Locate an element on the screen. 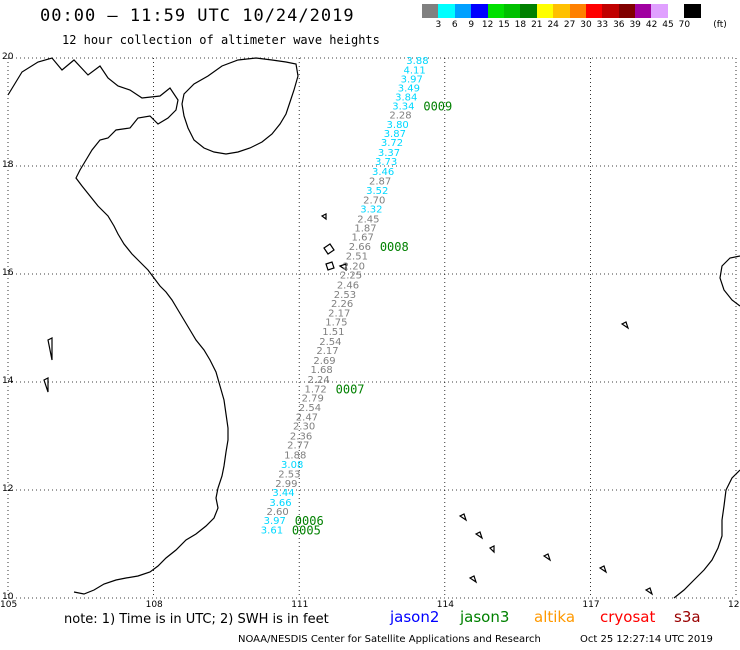  wave-height-value: 3.87 is located at coordinates (395, 134).